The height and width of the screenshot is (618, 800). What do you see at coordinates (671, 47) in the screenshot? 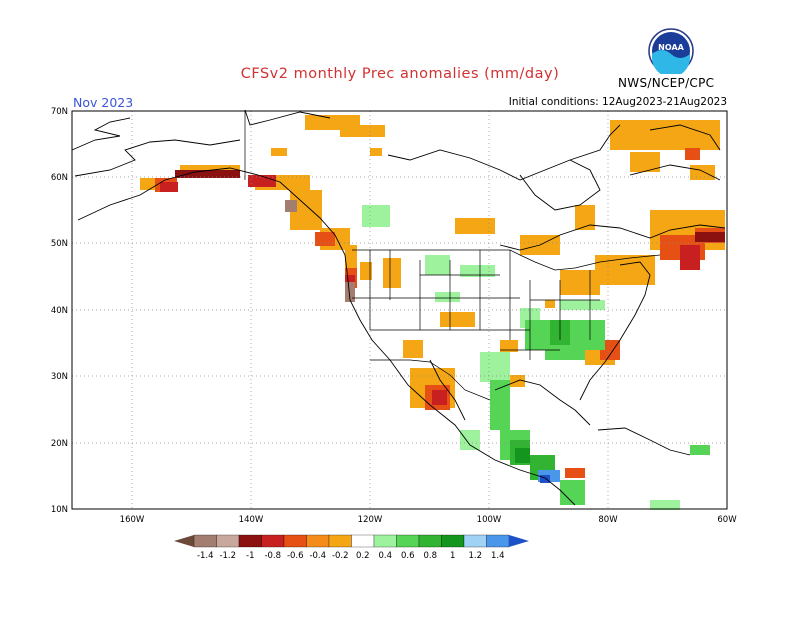
I see `logo-text: NOAA` at bounding box center [671, 47].